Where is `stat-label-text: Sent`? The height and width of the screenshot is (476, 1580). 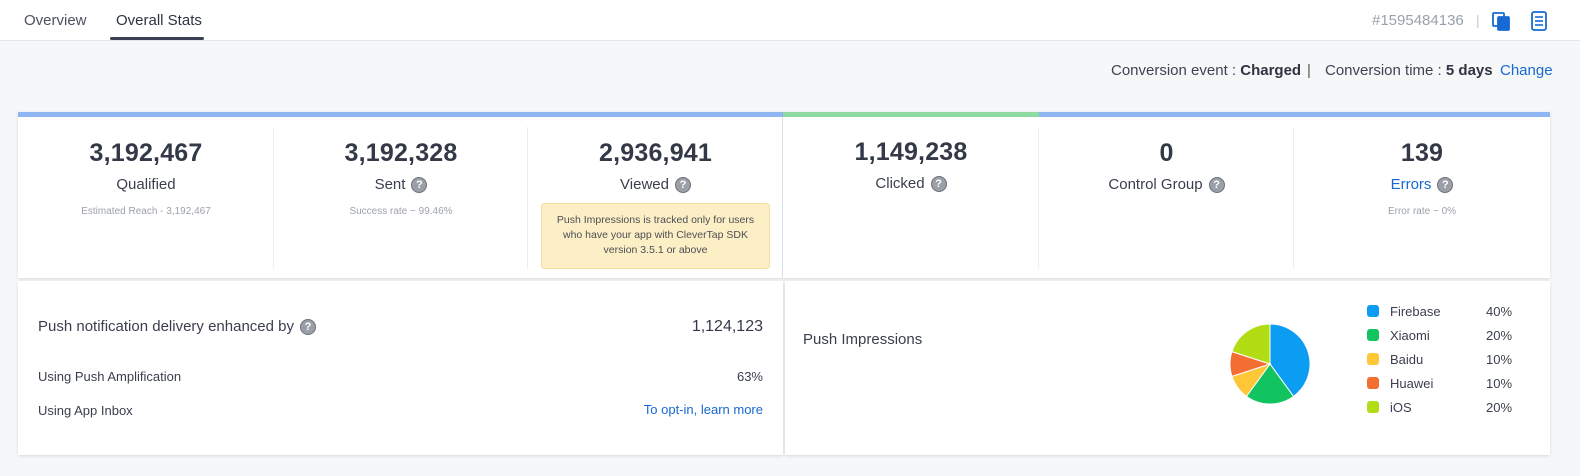 stat-label-text: Sent is located at coordinates (390, 184).